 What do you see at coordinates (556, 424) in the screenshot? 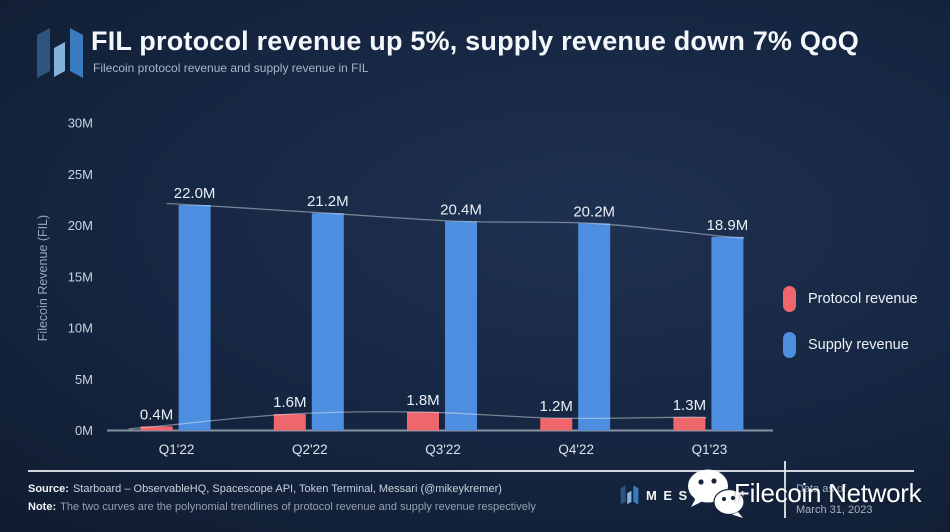
I see `bar-protocol-revenue-Q4'22` at bounding box center [556, 424].